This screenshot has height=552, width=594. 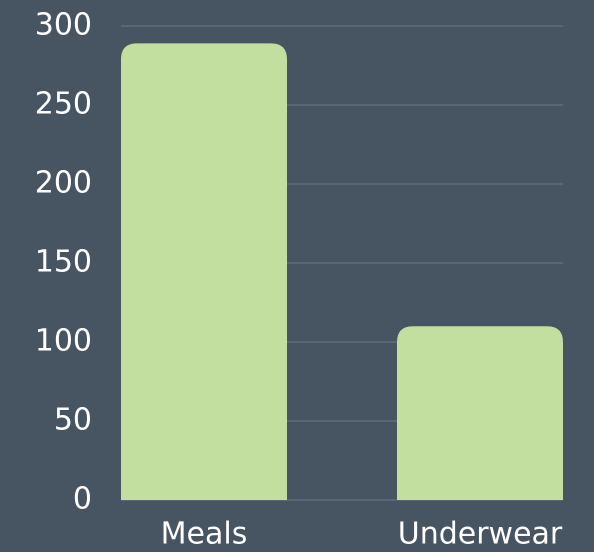 What do you see at coordinates (82, 499) in the screenshot?
I see `y-tick-label: 0` at bounding box center [82, 499].